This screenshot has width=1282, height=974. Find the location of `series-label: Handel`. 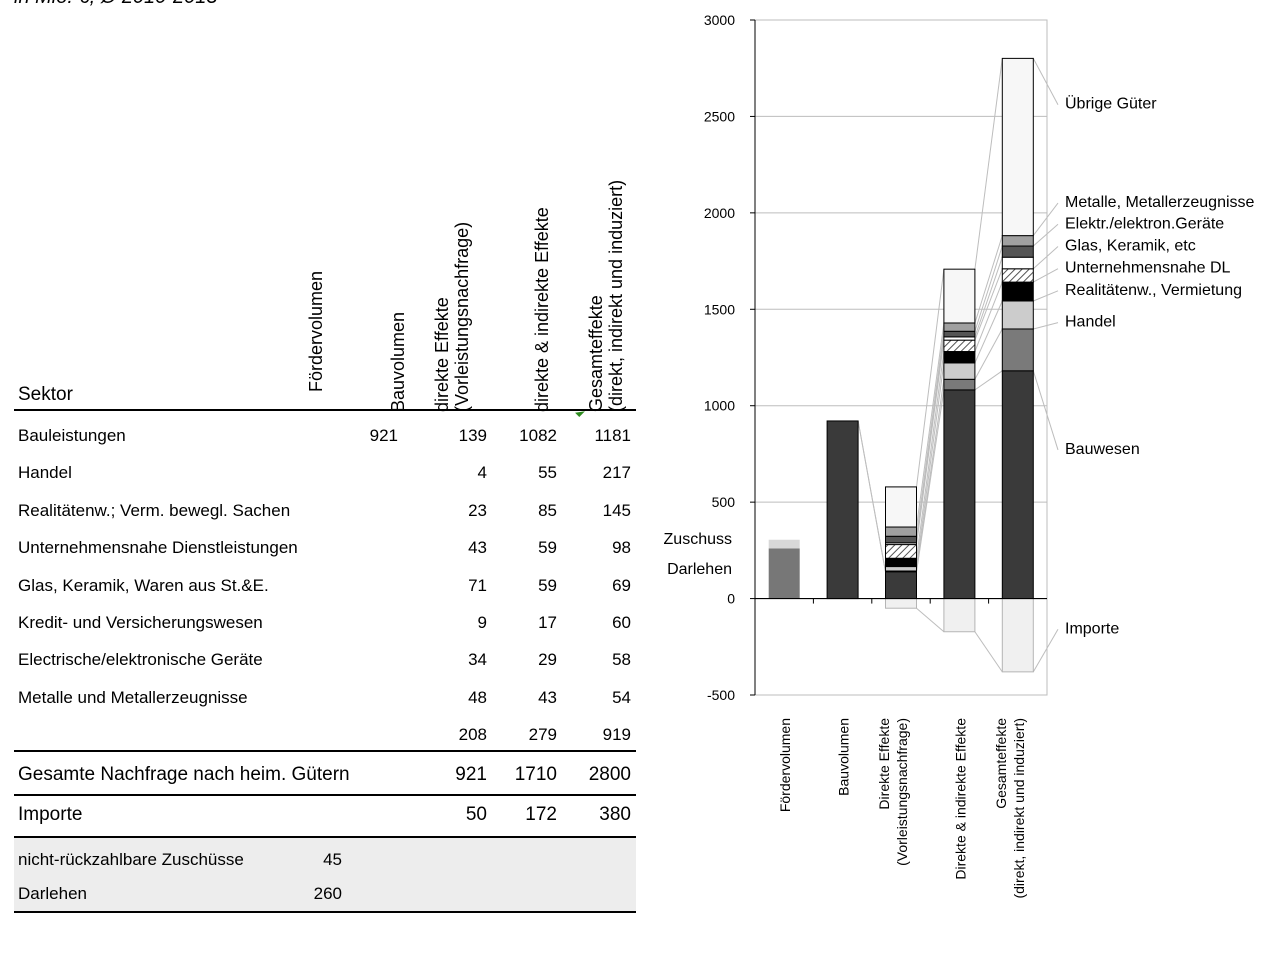

series-label: Handel is located at coordinates (1090, 322).